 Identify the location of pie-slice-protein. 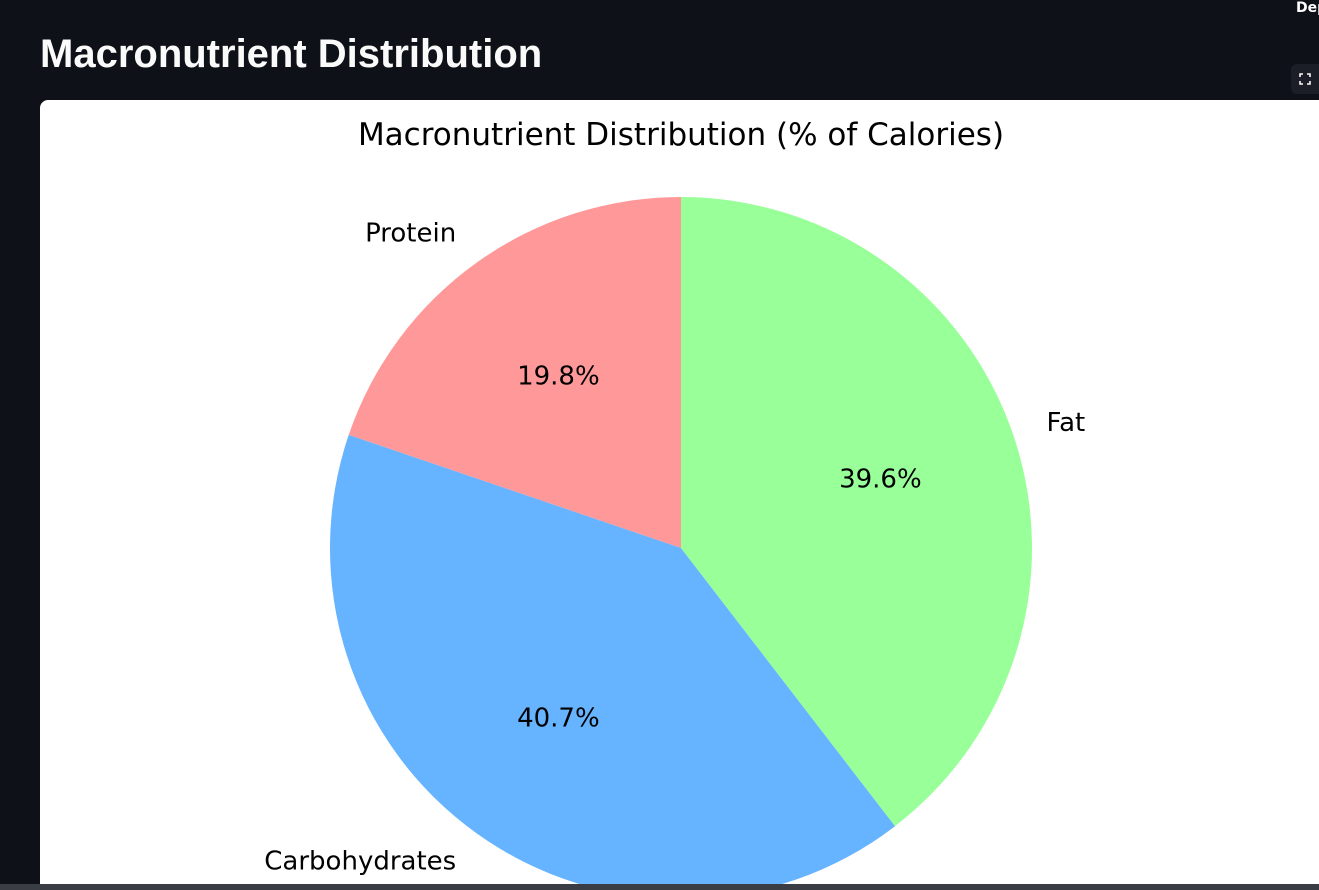
(514, 372).